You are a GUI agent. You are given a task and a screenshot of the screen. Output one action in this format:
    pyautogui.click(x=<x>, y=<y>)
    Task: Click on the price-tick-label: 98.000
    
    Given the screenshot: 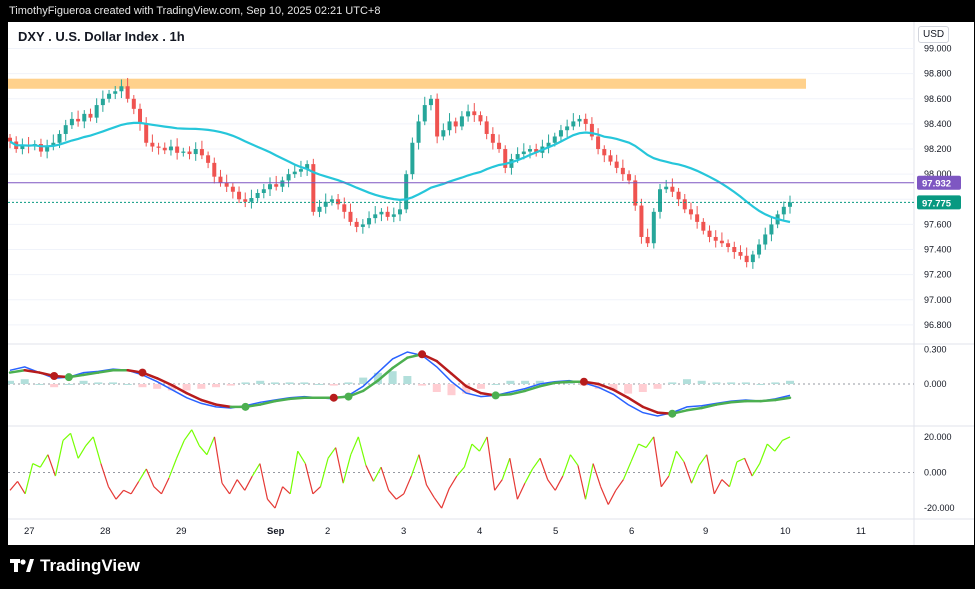 What is the action you would take?
    pyautogui.click(x=938, y=174)
    